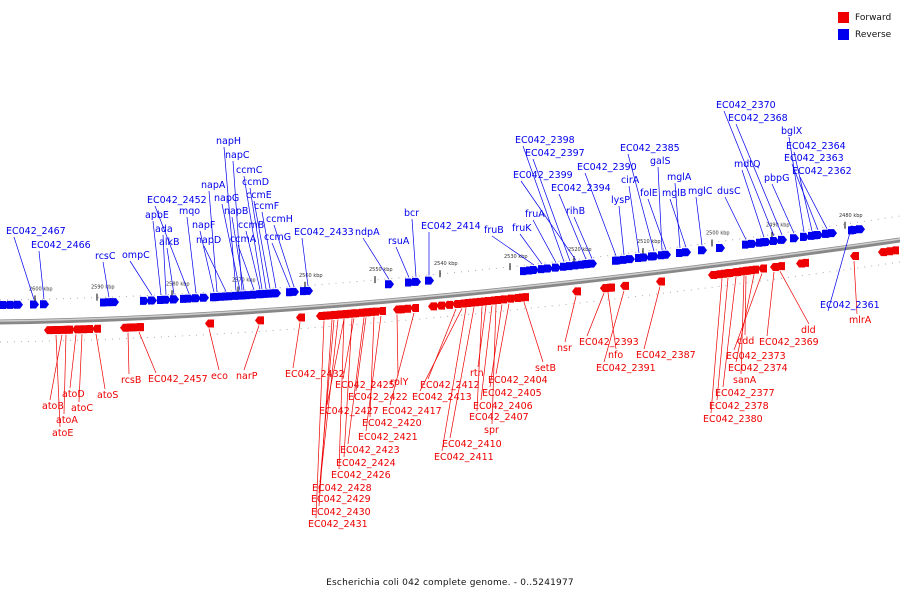  I want to click on gene-label-ec042-2362: EC042_2362, so click(822, 171).